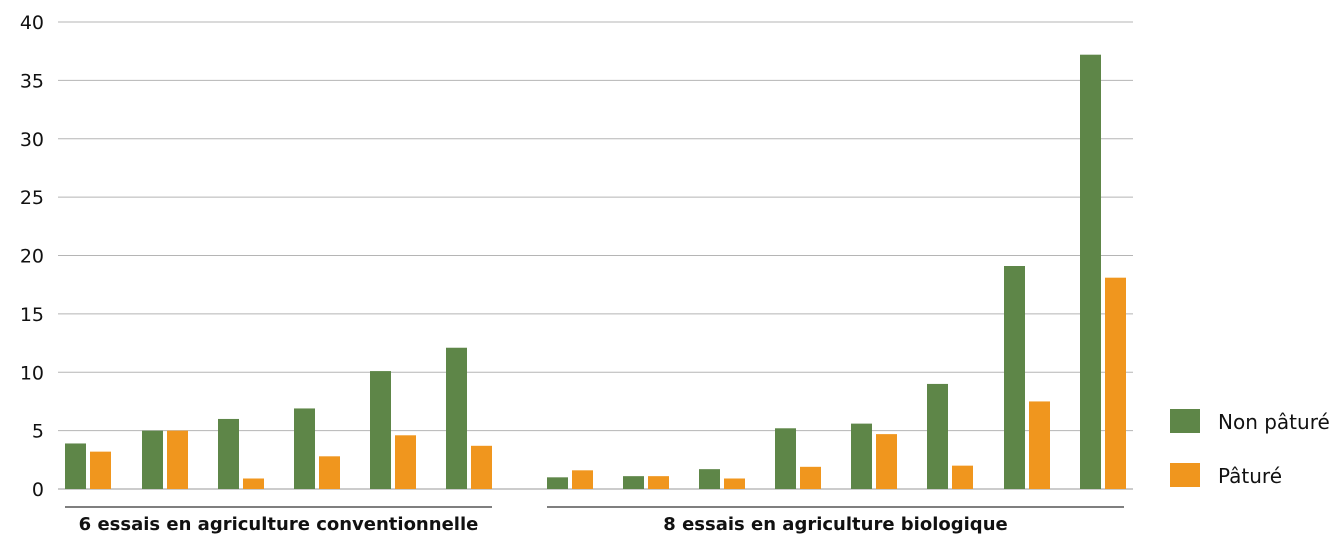 The height and width of the screenshot is (538, 1329). Describe the element at coordinates (32, 140) in the screenshot. I see `y-tick-label: 30` at that location.